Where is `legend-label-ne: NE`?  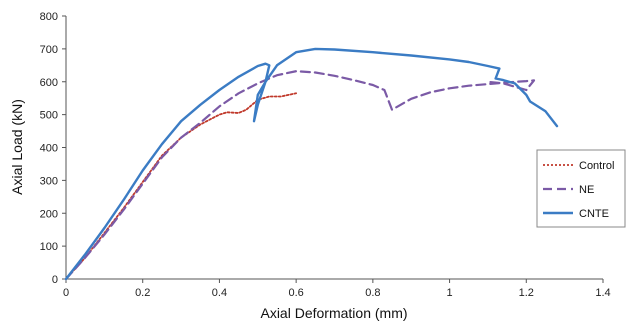 legend-label-ne: NE is located at coordinates (586, 190).